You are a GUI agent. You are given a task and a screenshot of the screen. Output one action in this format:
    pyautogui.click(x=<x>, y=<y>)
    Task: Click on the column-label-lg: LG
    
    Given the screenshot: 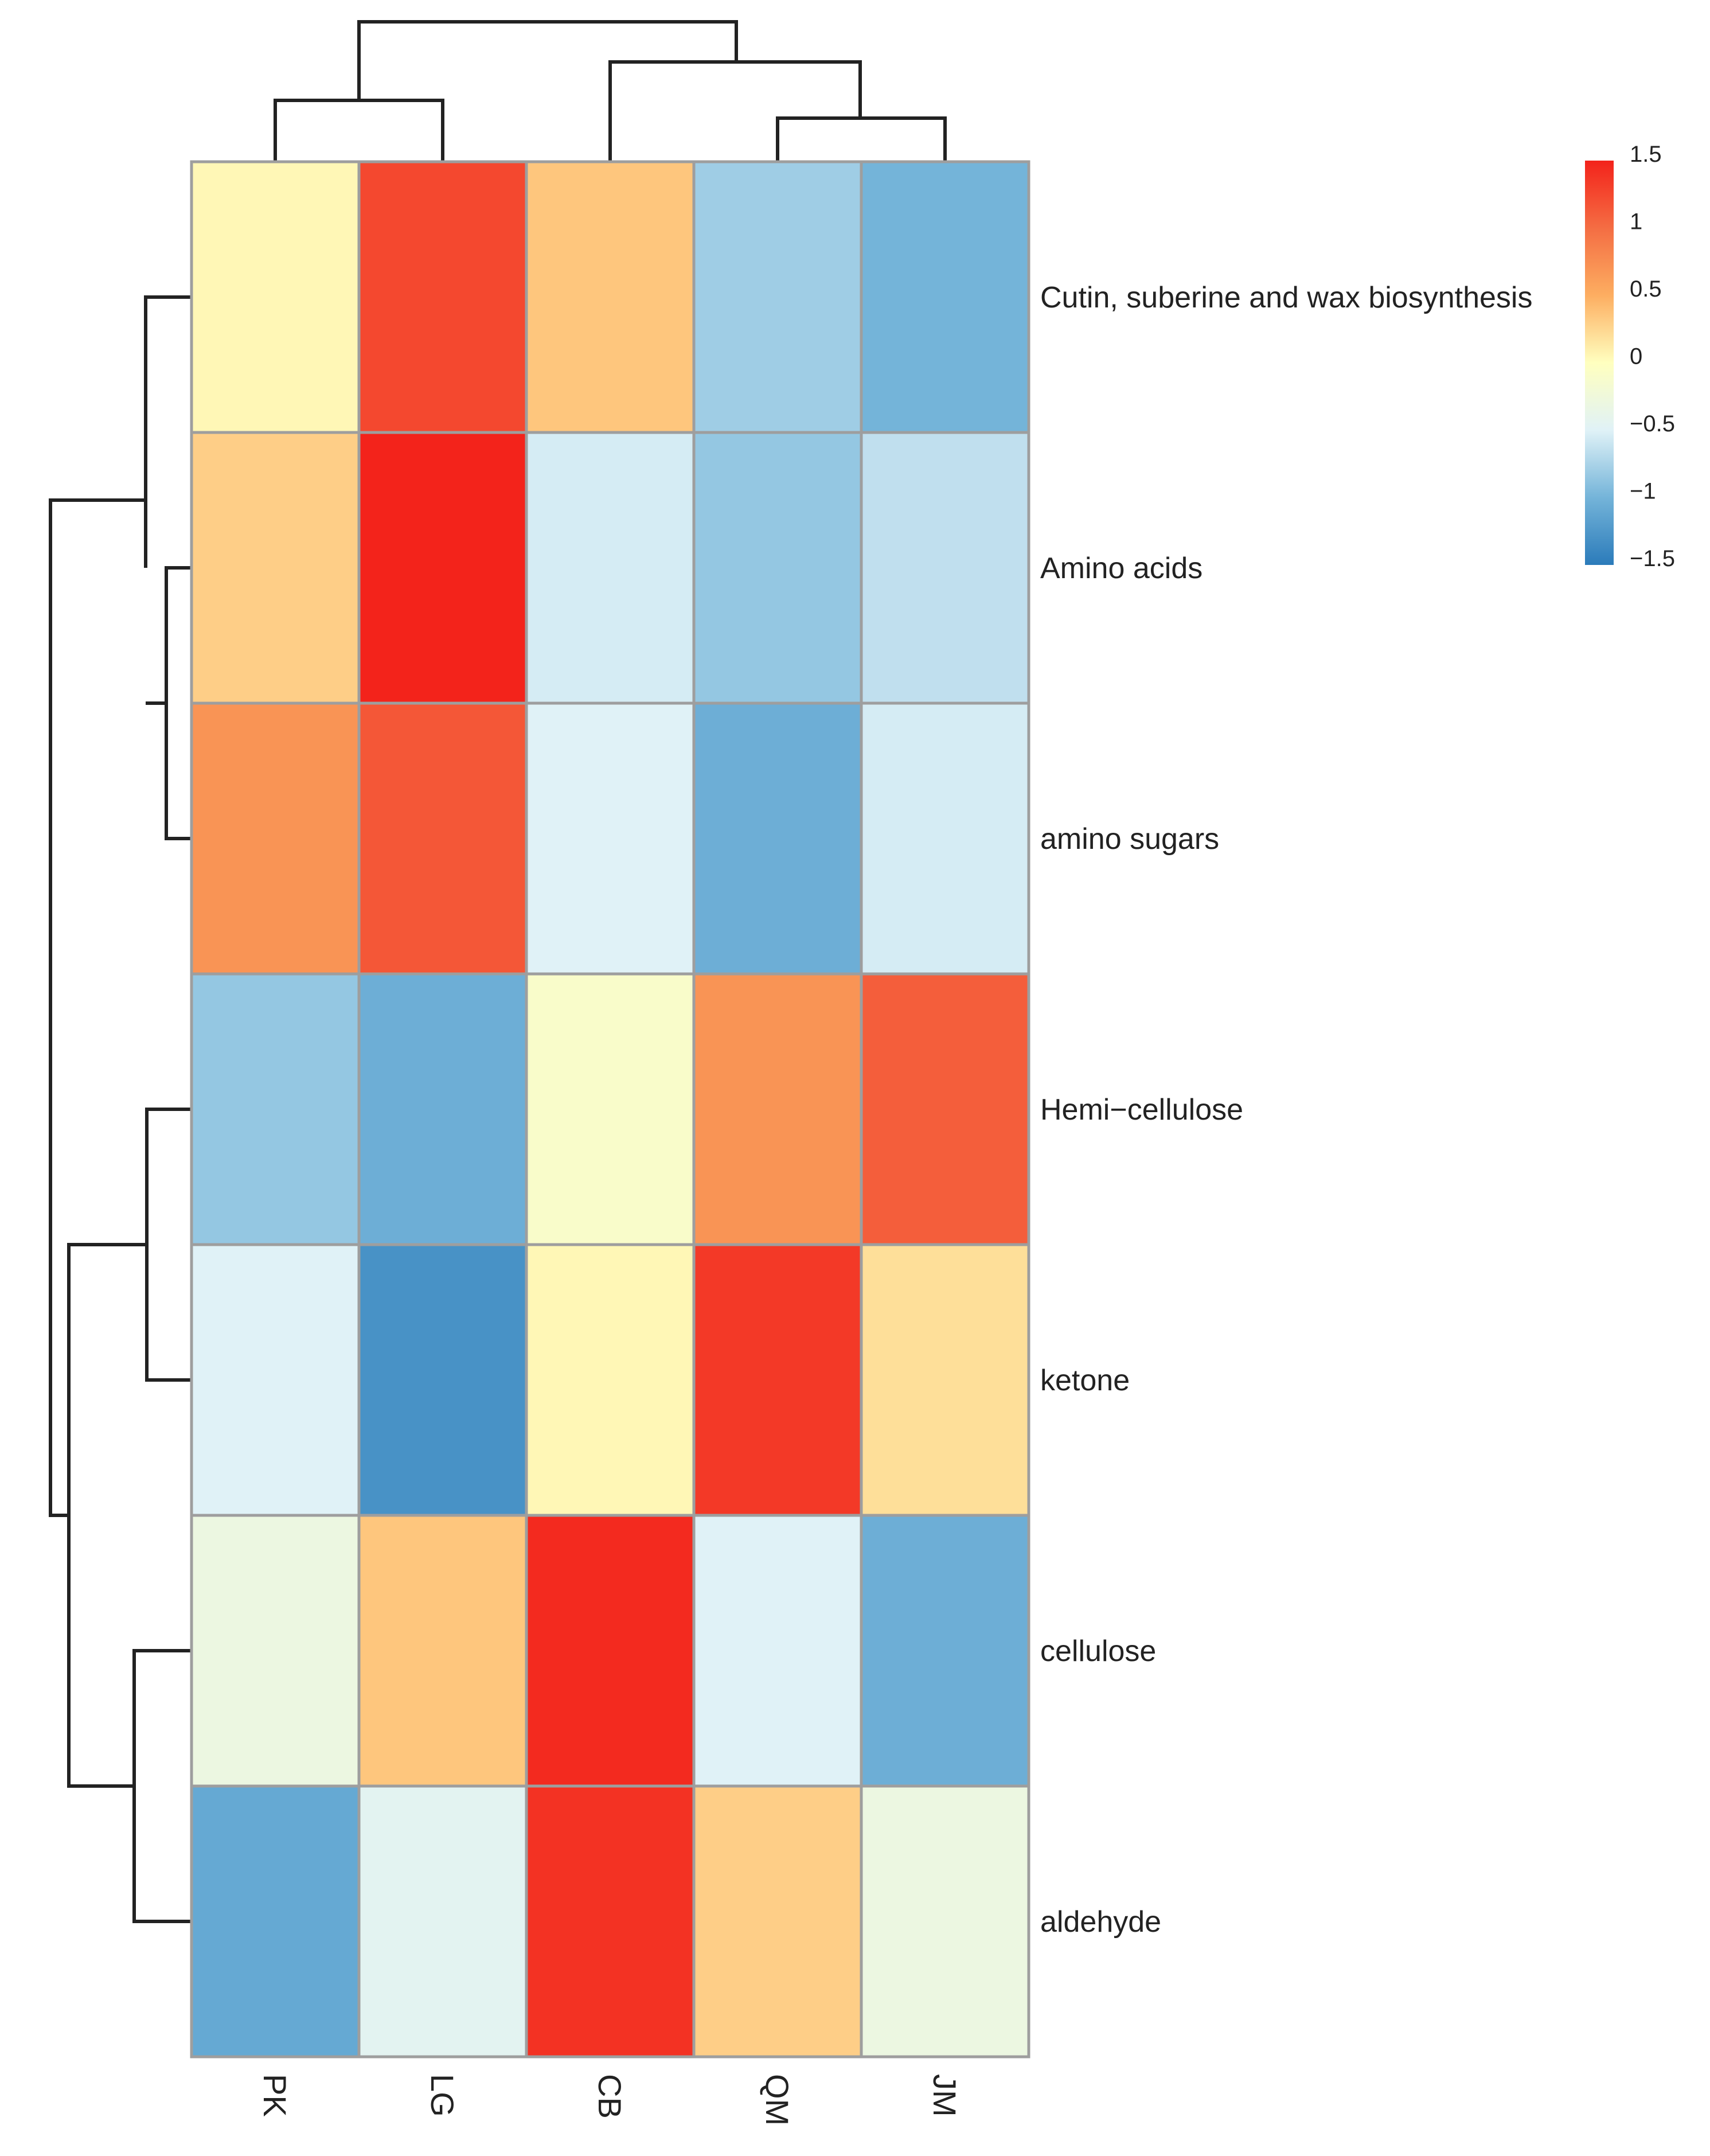 What is the action you would take?
    pyautogui.click(x=442, y=2095)
    